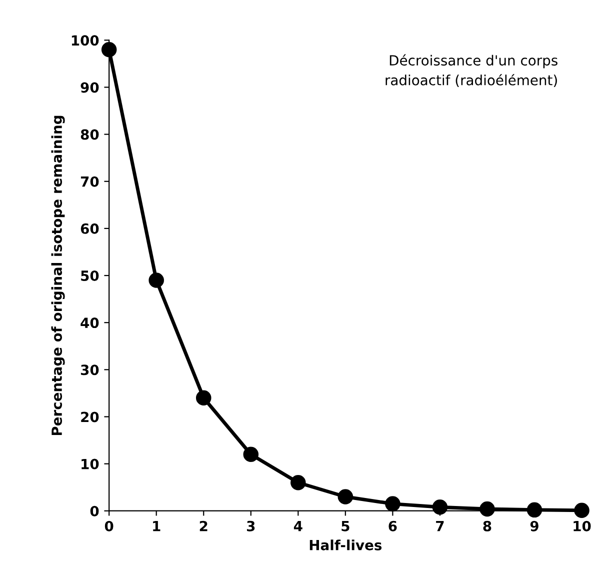 This screenshot has width=606, height=574. I want to click on x-tick-label: 0, so click(109, 526).